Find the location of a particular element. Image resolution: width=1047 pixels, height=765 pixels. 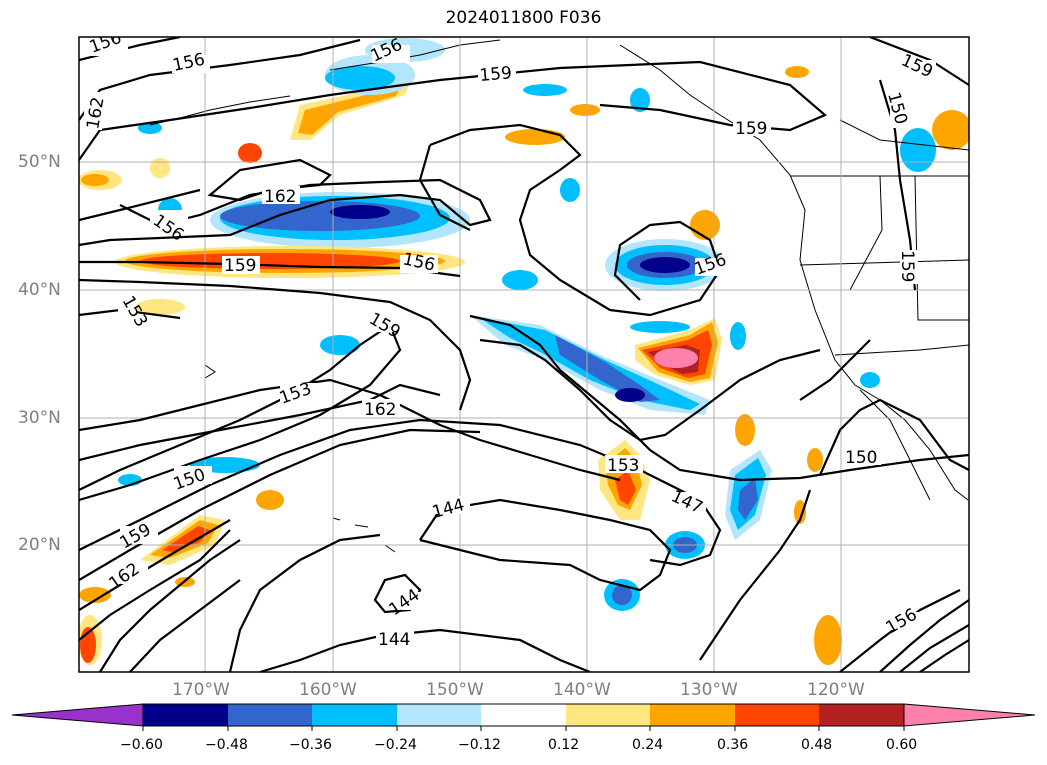

lon-label-130w: 130°W is located at coordinates (709, 690).